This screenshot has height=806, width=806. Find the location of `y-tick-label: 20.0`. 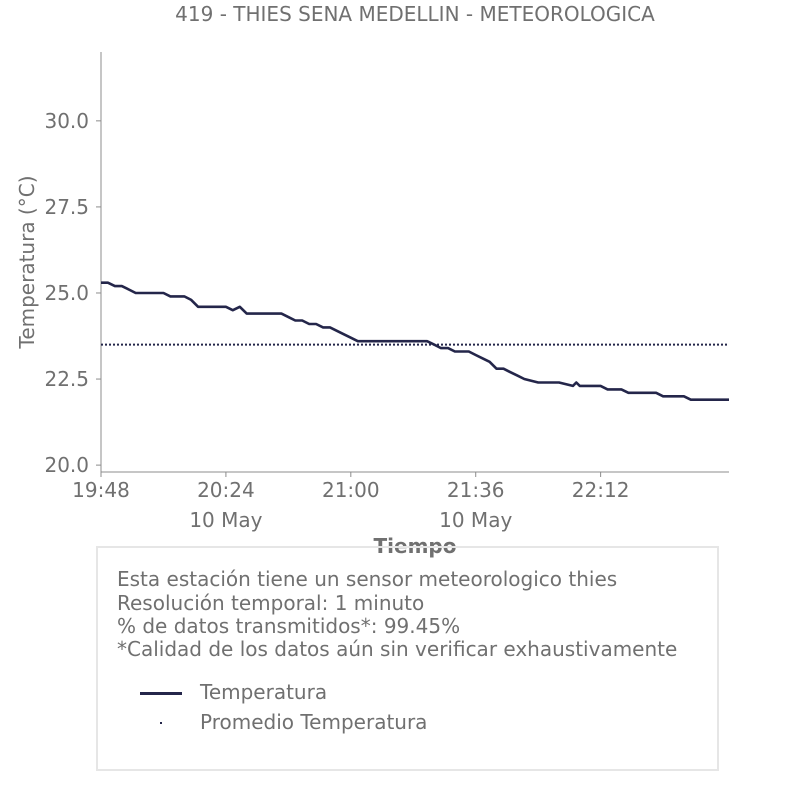

y-tick-label: 20.0 is located at coordinates (66, 465).